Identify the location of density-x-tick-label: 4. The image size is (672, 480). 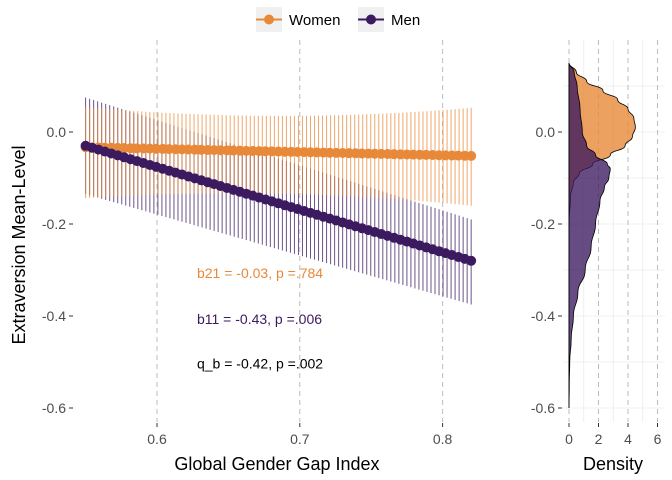
(628, 439).